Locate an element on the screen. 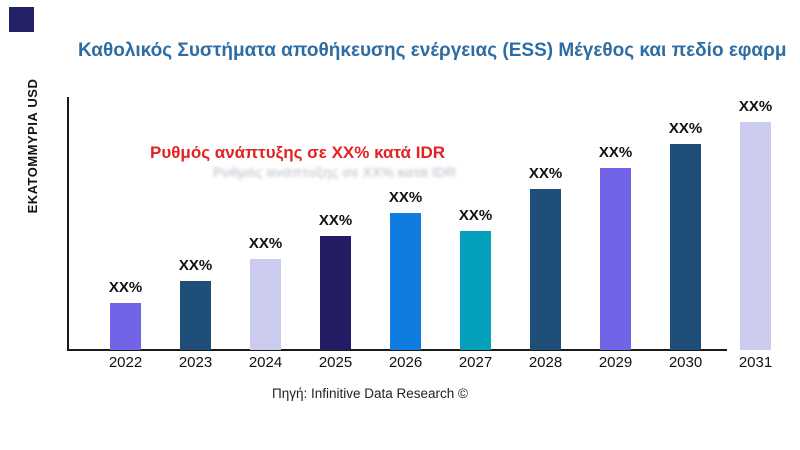 The height and width of the screenshot is (450, 800). bar-2028 is located at coordinates (545, 269).